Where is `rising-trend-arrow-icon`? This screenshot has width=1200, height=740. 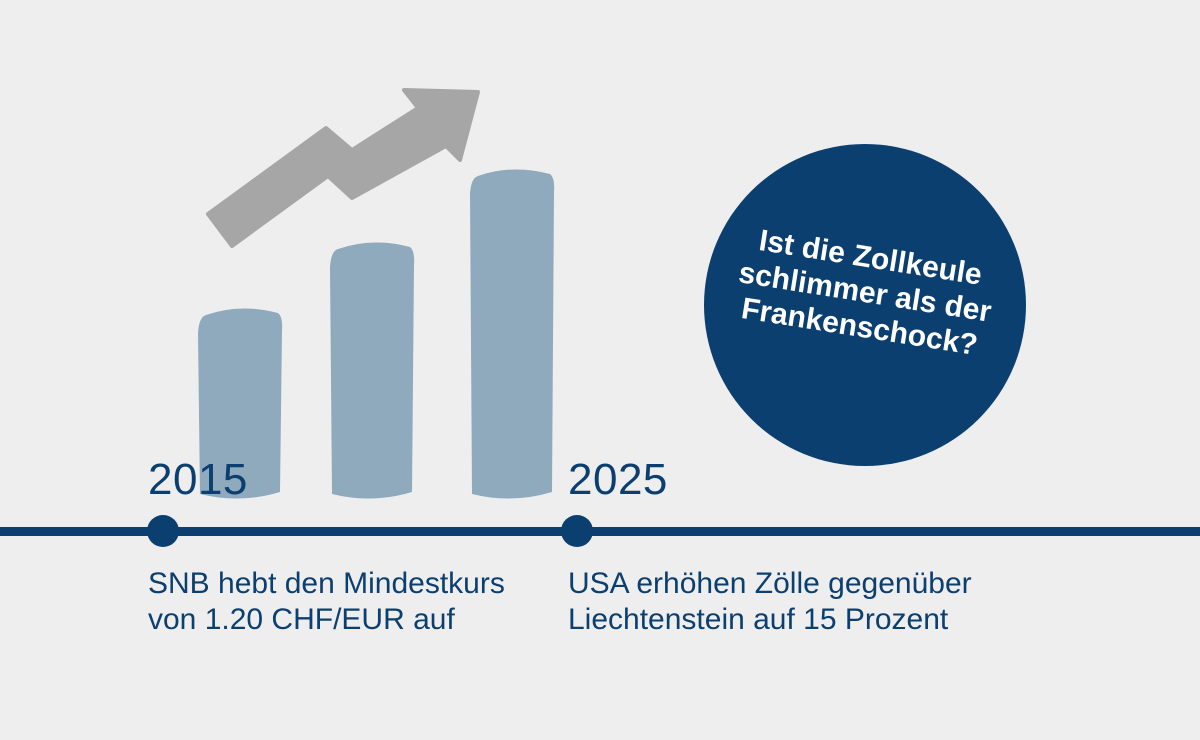
rising-trend-arrow-icon is located at coordinates (343, 168).